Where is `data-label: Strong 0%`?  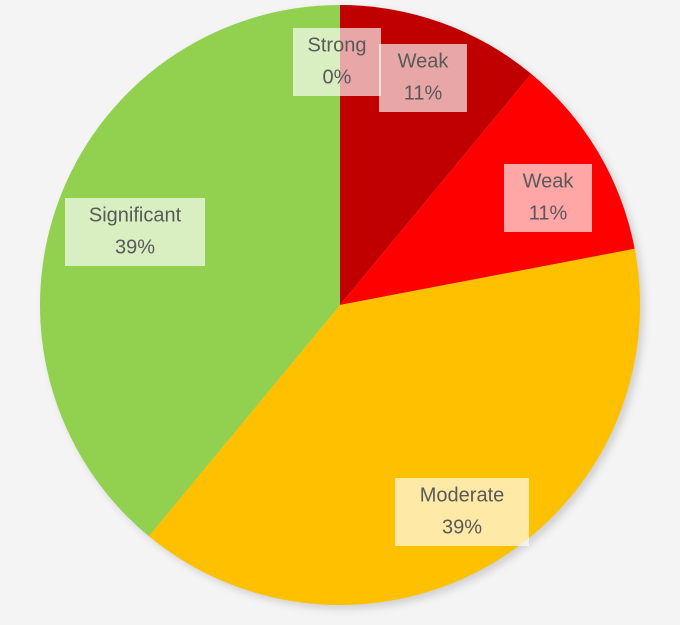
data-label: Strong 0% is located at coordinates (337, 62).